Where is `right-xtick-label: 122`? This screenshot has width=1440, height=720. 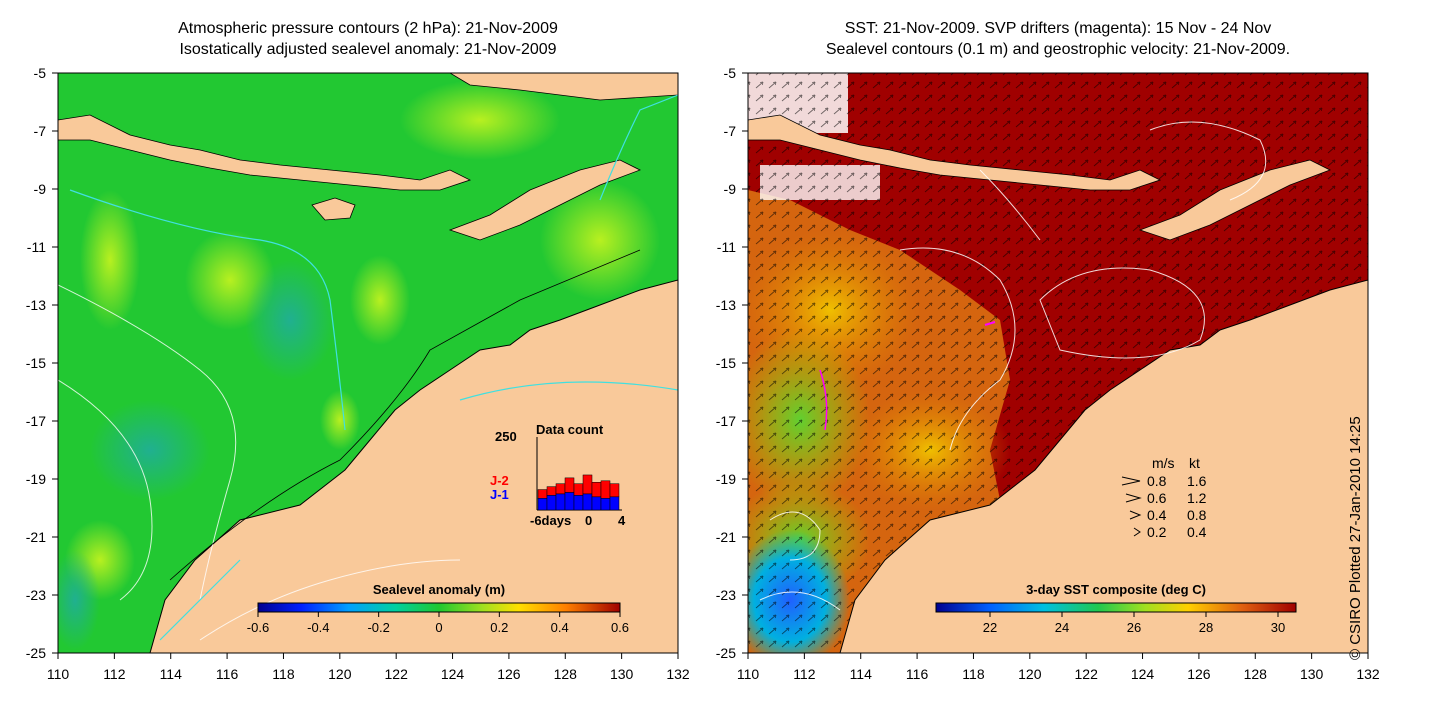 right-xtick-label: 122 is located at coordinates (1087, 674).